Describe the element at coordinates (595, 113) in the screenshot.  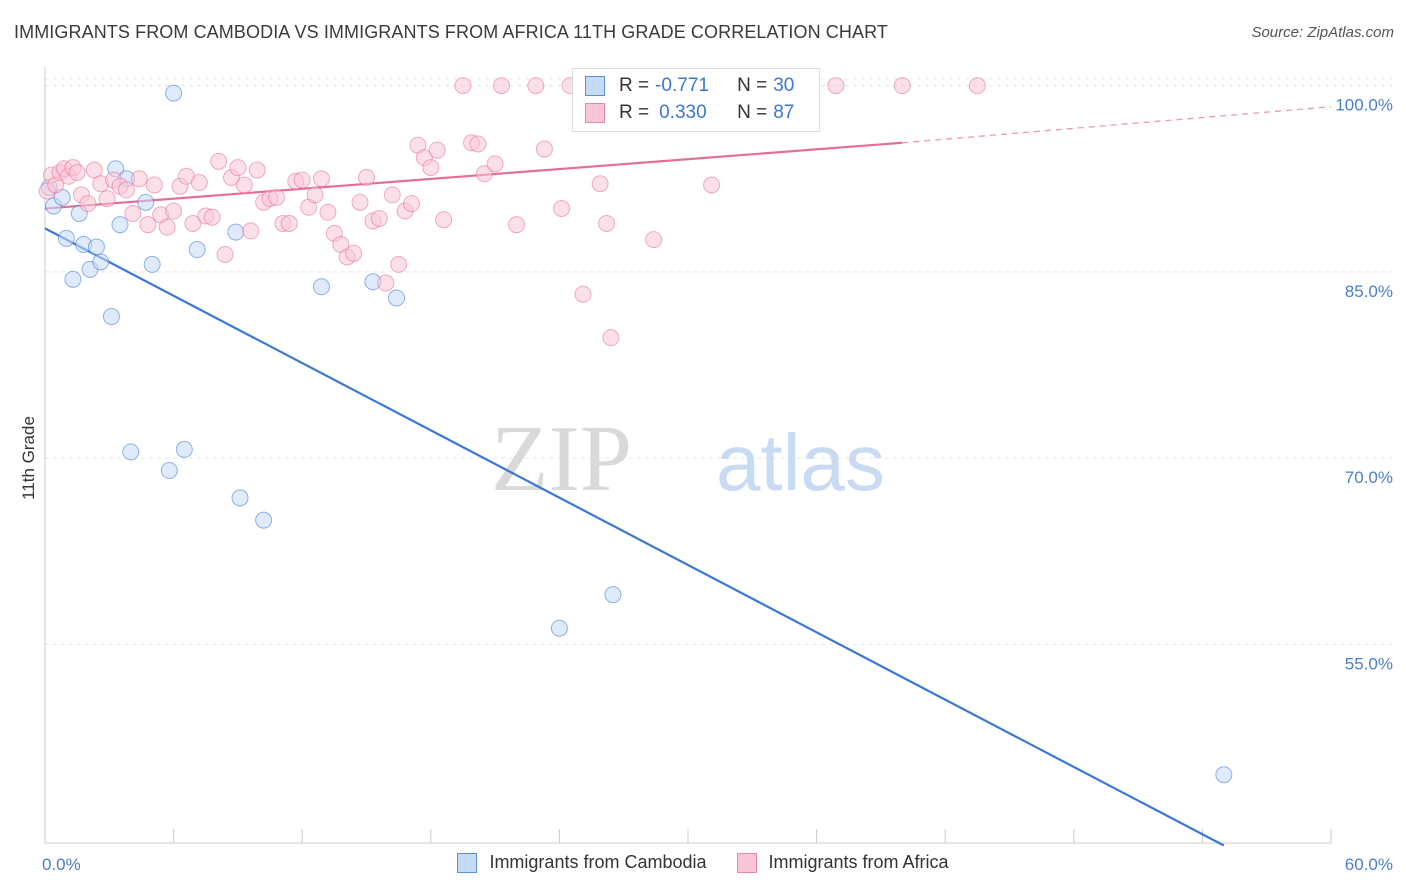
I see `legend-swatch-africa` at that location.